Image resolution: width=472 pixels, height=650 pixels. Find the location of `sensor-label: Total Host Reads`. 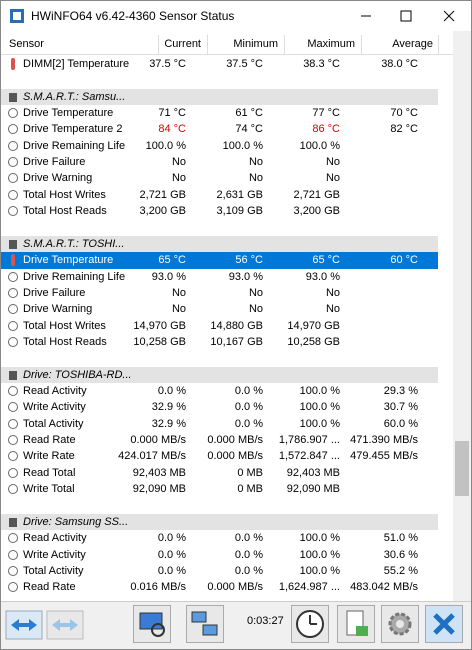

sensor-label: Total Host Reads is located at coordinates (65, 211).